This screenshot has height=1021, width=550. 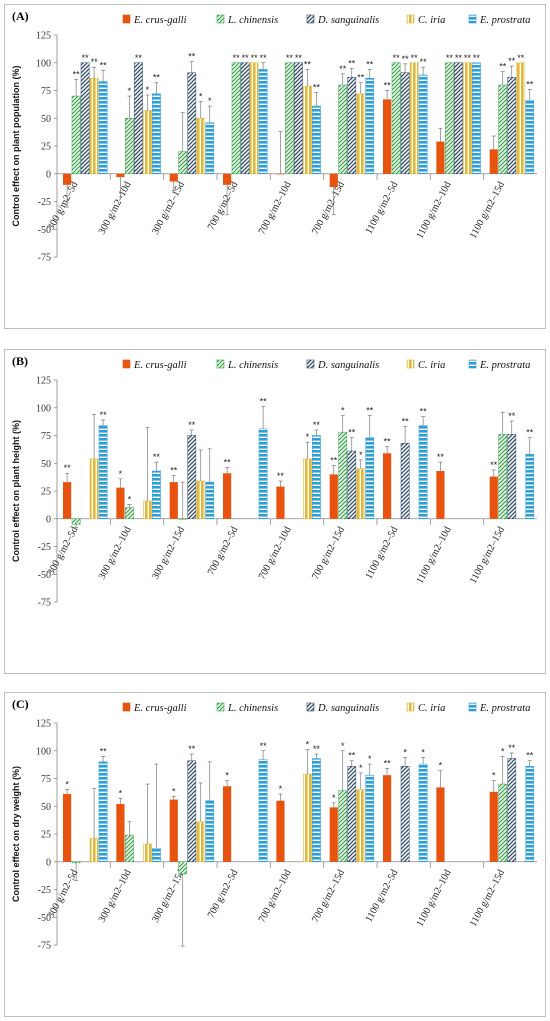 I want to click on y-axis-title: Control effect on plant height (%), so click(x=16, y=491).